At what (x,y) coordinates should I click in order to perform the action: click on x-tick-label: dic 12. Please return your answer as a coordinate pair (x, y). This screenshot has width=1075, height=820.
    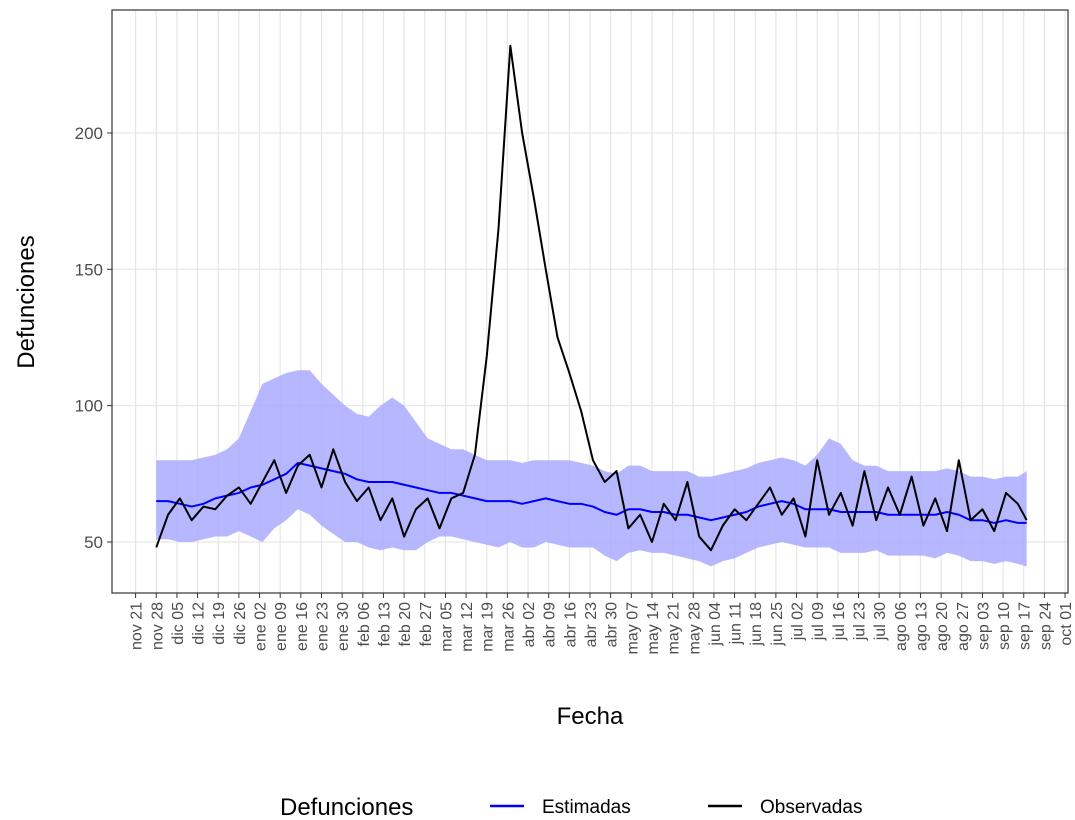
    Looking at the image, I should click on (199, 623).